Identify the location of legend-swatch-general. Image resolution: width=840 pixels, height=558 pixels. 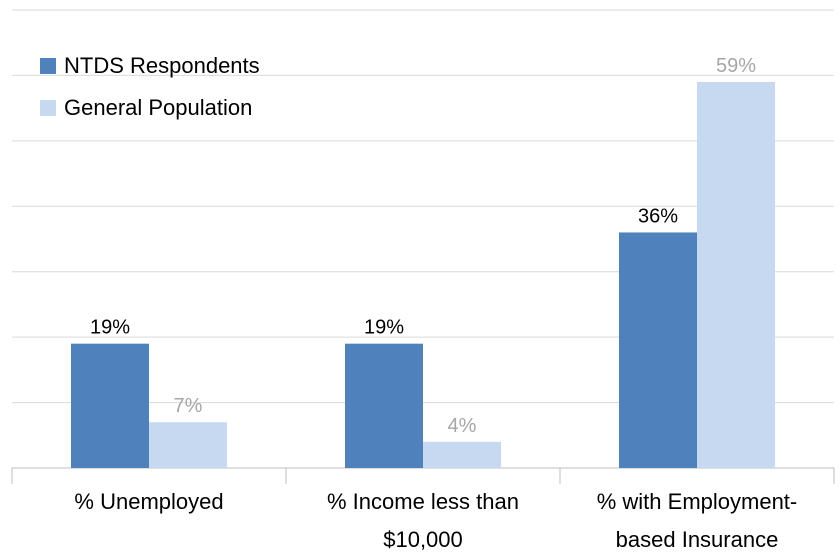
(48, 108).